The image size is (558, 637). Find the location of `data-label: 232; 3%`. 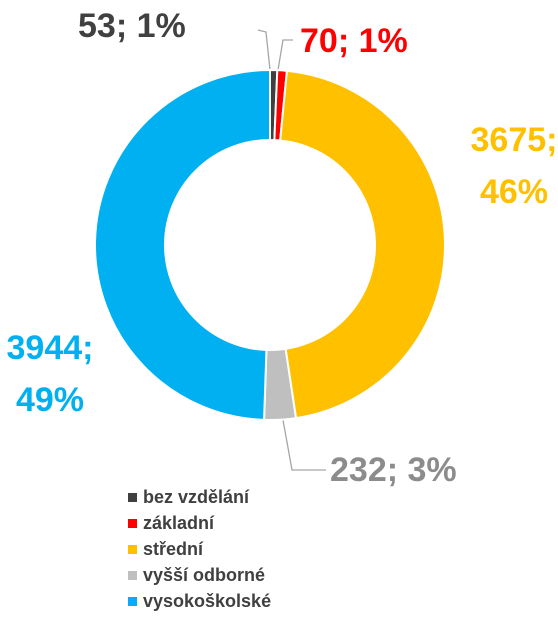

data-label: 232; 3% is located at coordinates (393, 470).